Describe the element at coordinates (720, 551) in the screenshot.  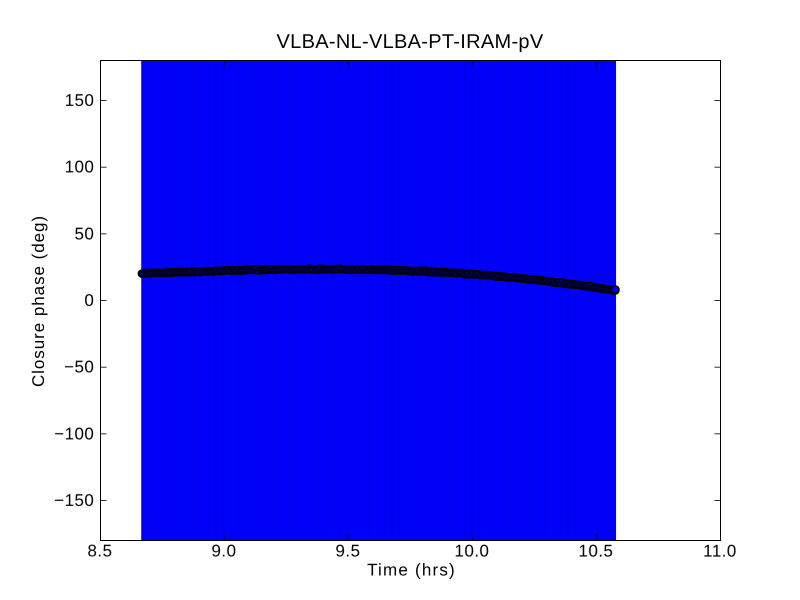
I see `svg-text: 11.0` at that location.